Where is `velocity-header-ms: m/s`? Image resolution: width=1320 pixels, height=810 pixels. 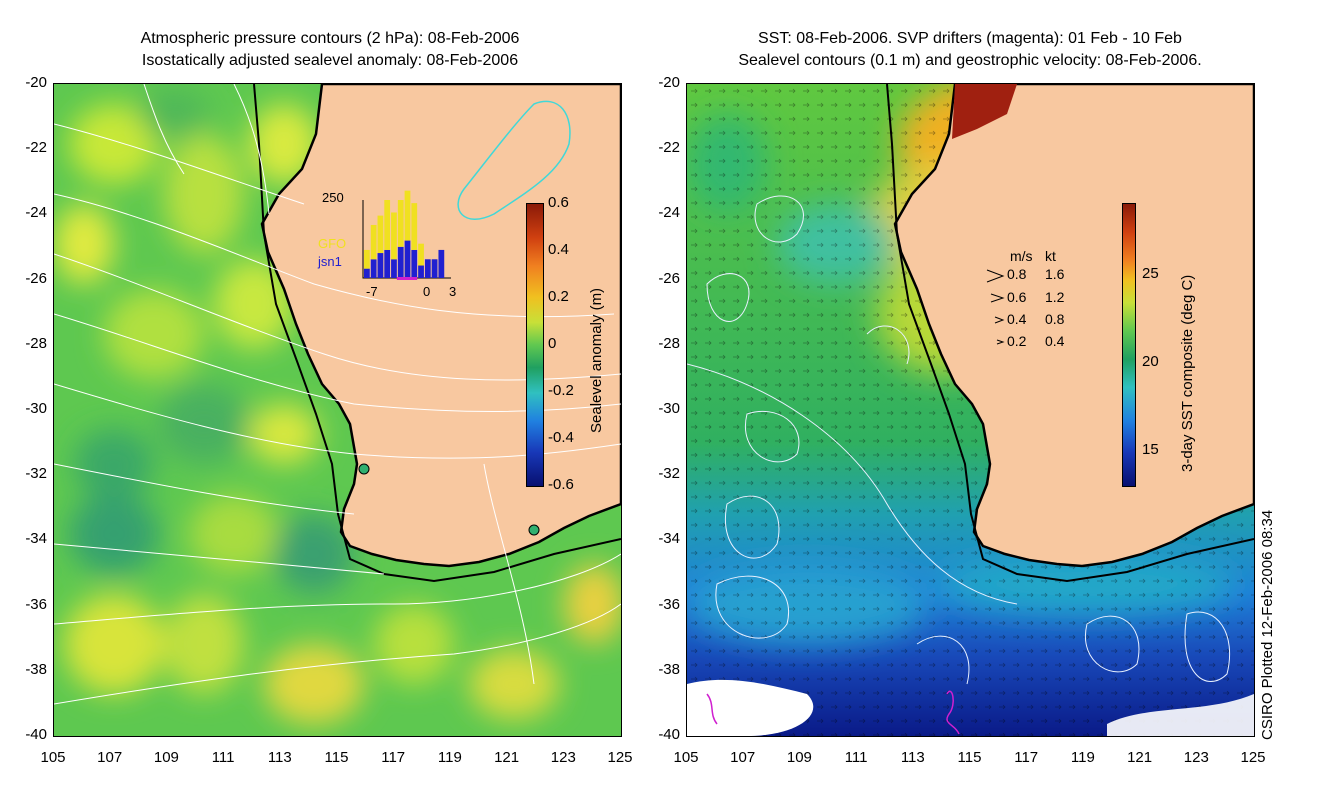 velocity-header-ms: m/s is located at coordinates (1021, 256).